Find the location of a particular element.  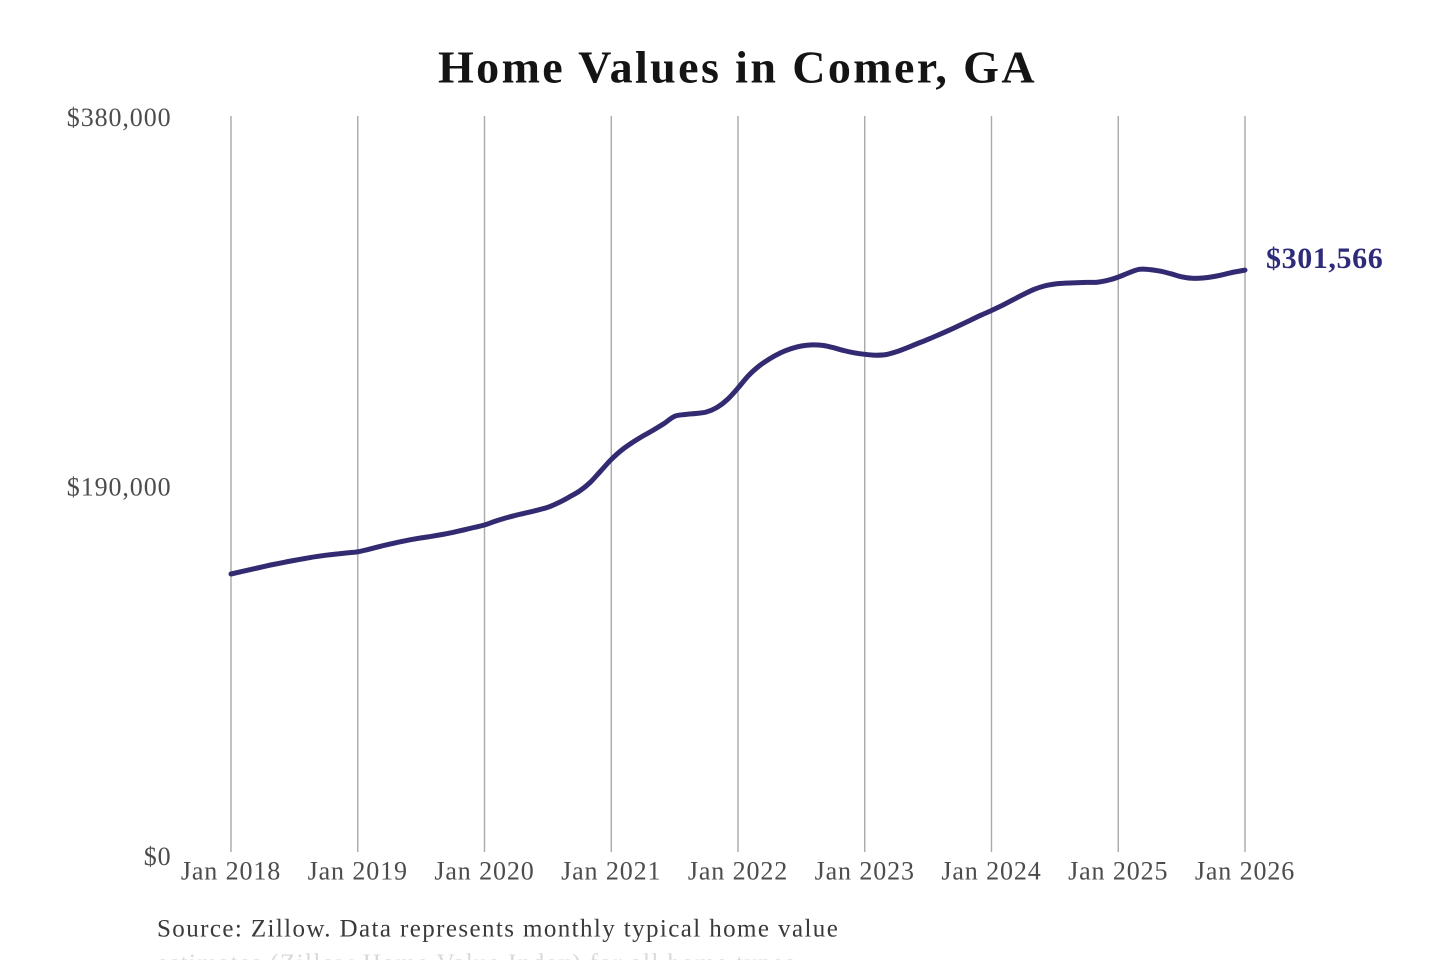

svg-text: Jan 2025 is located at coordinates (1118, 871).